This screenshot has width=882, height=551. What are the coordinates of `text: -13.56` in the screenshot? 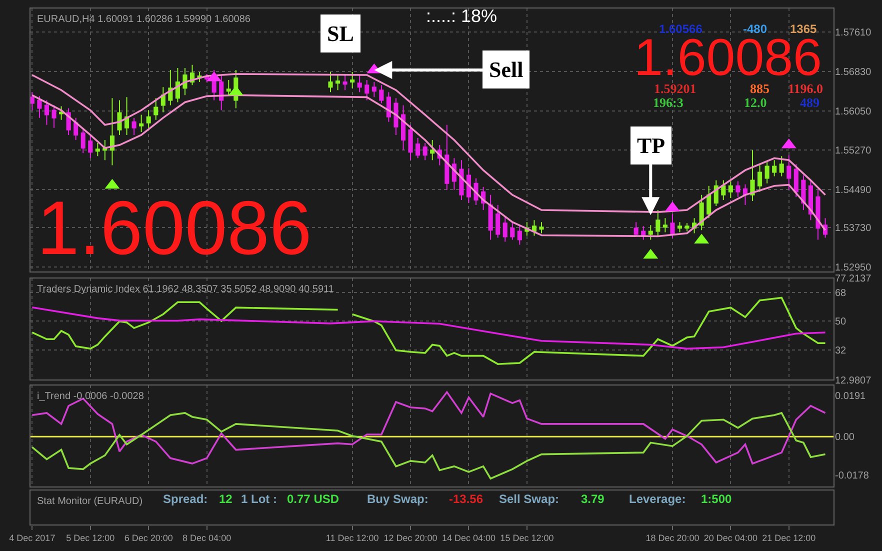 It's located at (466, 499).